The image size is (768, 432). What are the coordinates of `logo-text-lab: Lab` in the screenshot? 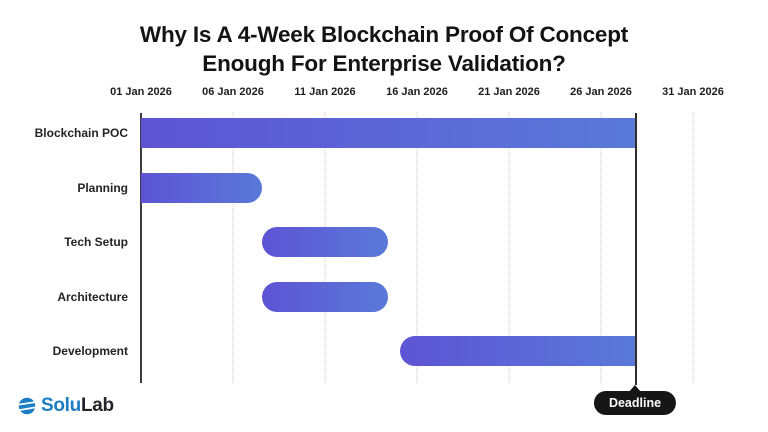 It's located at (97, 405).